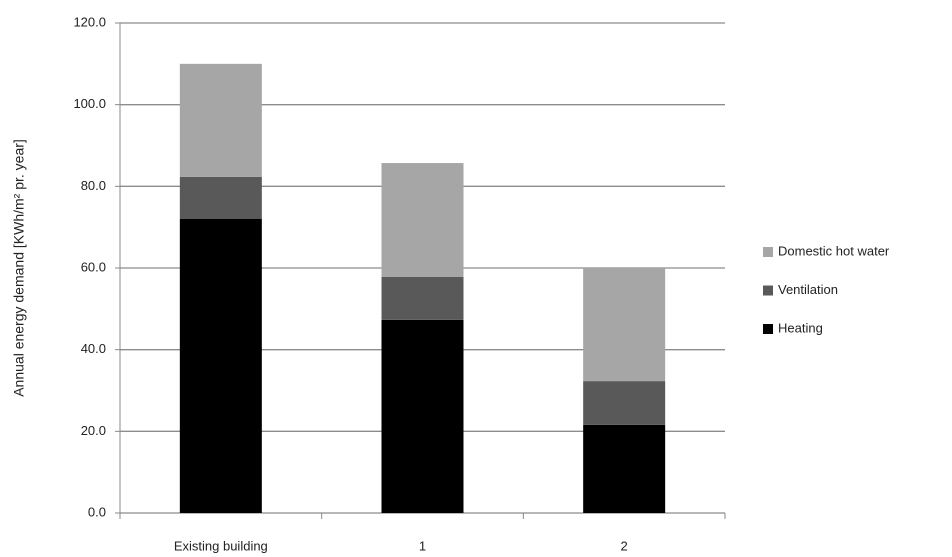 This screenshot has height=557, width=952. Describe the element at coordinates (221, 545) in the screenshot. I see `x-tick-label: Existing building` at that location.